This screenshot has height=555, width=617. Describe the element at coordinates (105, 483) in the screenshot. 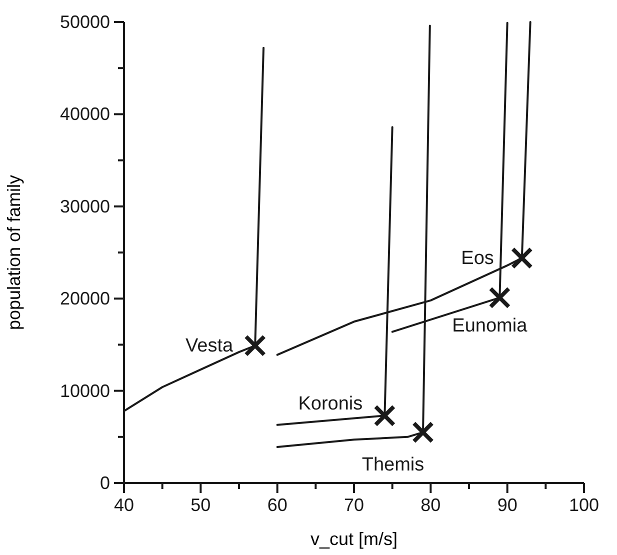

I see `y-tick-label: 0` at that location.